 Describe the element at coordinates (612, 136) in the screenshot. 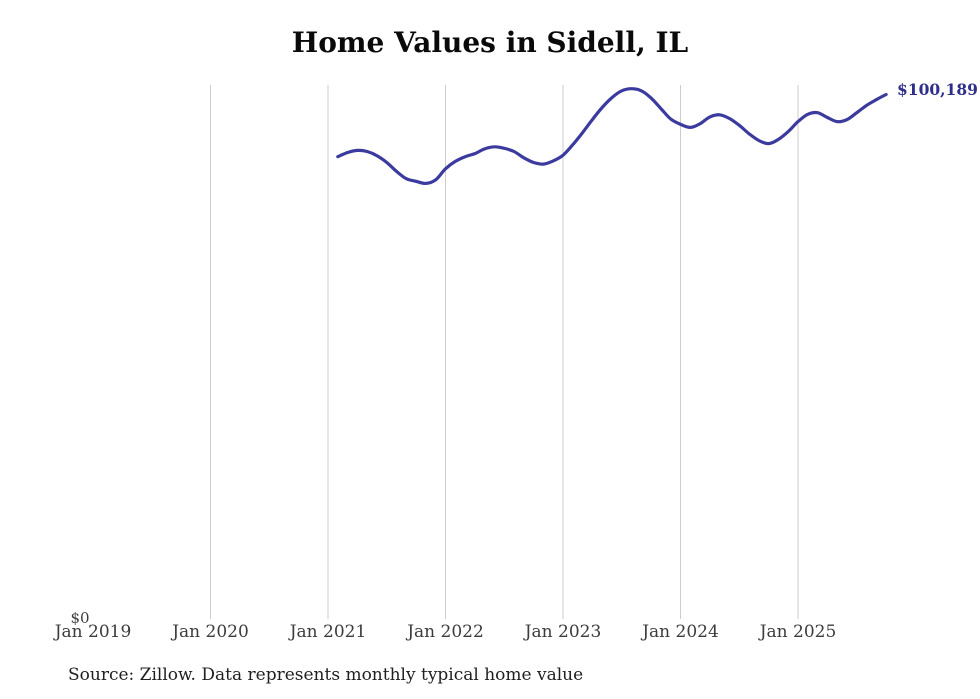

I see `home-value-line` at that location.